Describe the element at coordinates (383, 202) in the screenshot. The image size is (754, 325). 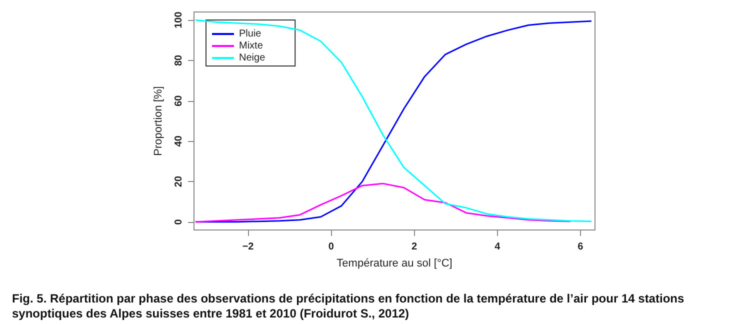
I see `line-series` at that location.